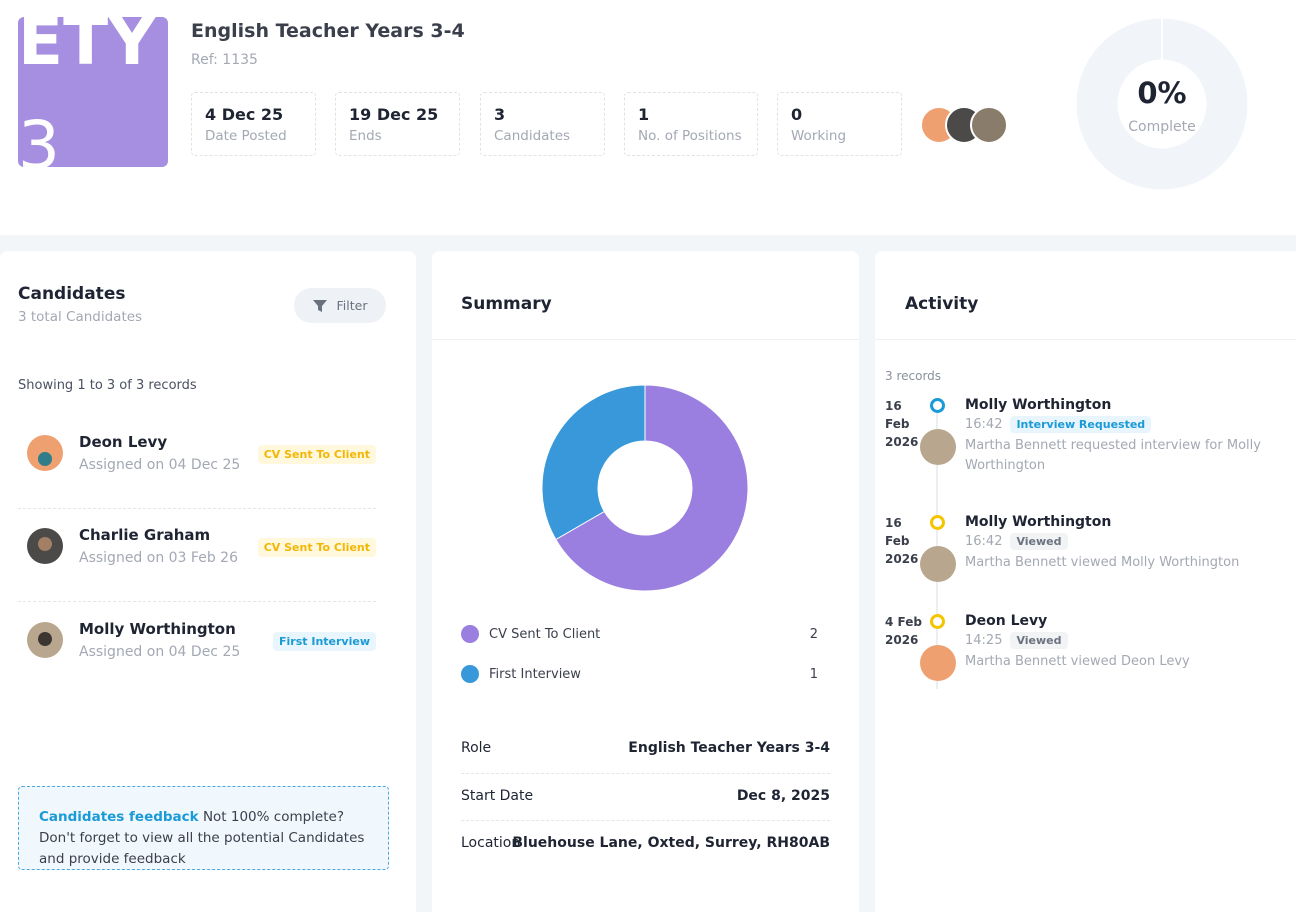 The image size is (1296, 912). Describe the element at coordinates (340, 305) in the screenshot. I see `filter-button: Filter` at that location.